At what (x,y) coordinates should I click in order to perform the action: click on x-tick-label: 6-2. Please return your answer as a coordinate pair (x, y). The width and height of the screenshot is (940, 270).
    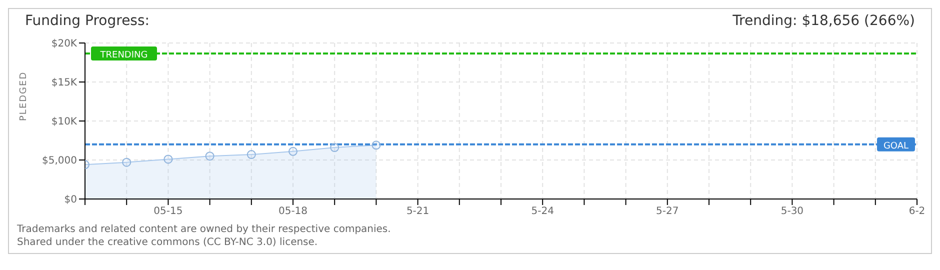
    Looking at the image, I should click on (917, 212).